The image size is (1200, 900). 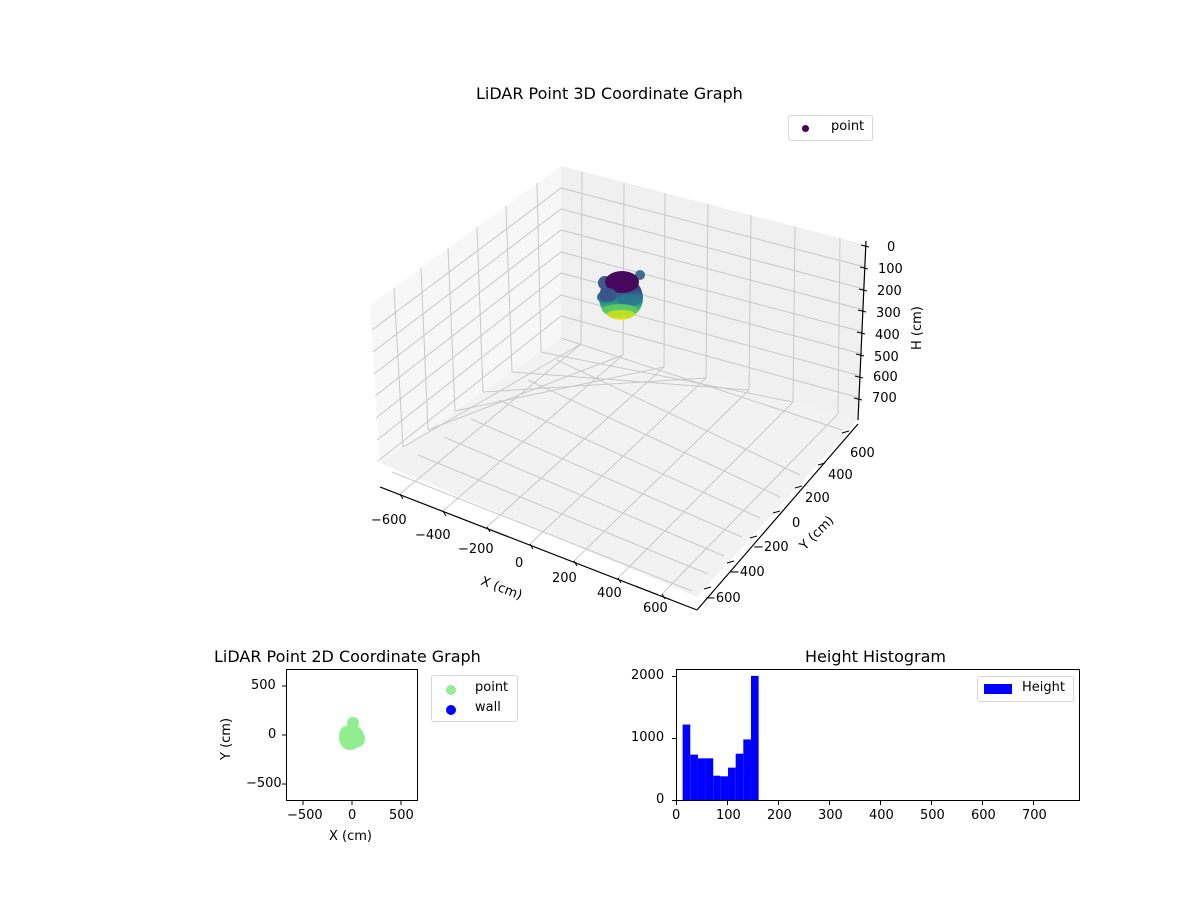 What do you see at coordinates (401, 815) in the screenshot?
I see `x-tick-2d: 500` at bounding box center [401, 815].